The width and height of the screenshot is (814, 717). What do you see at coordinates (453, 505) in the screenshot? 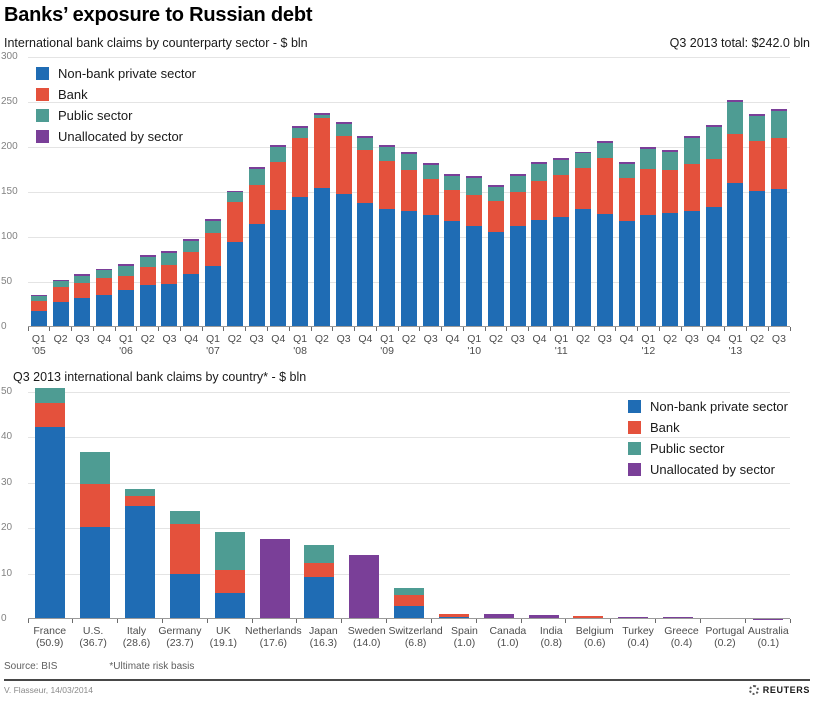
I see `bar-9-spain` at bounding box center [453, 505].